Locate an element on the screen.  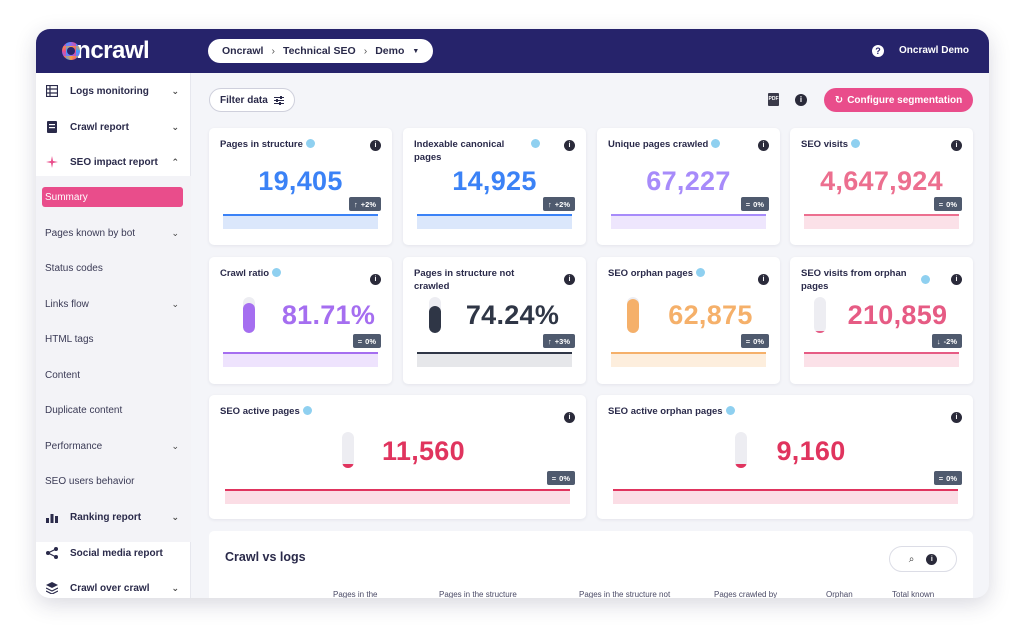
sidebar-subitem-content: Content is located at coordinates (113, 375).